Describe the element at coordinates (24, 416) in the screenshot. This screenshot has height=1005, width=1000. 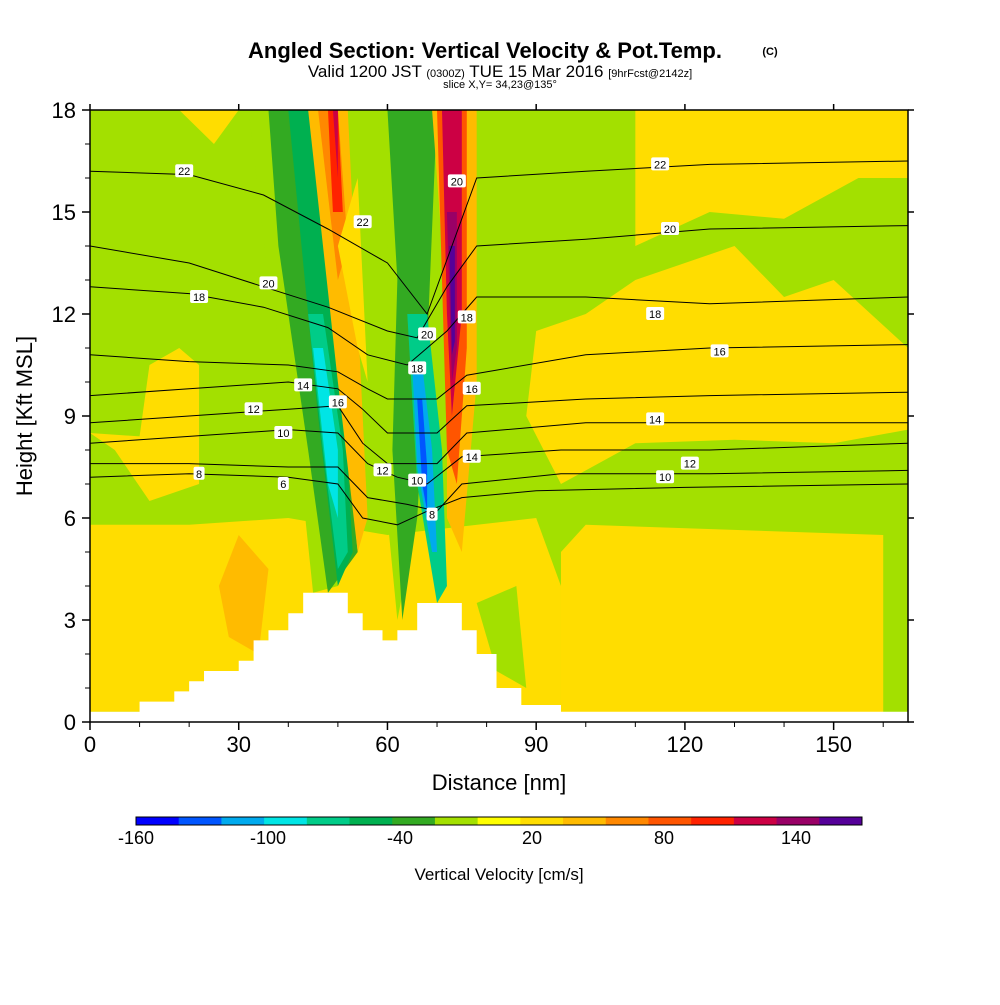
I see `y-axis-label: Height [Kft MSL]` at that location.